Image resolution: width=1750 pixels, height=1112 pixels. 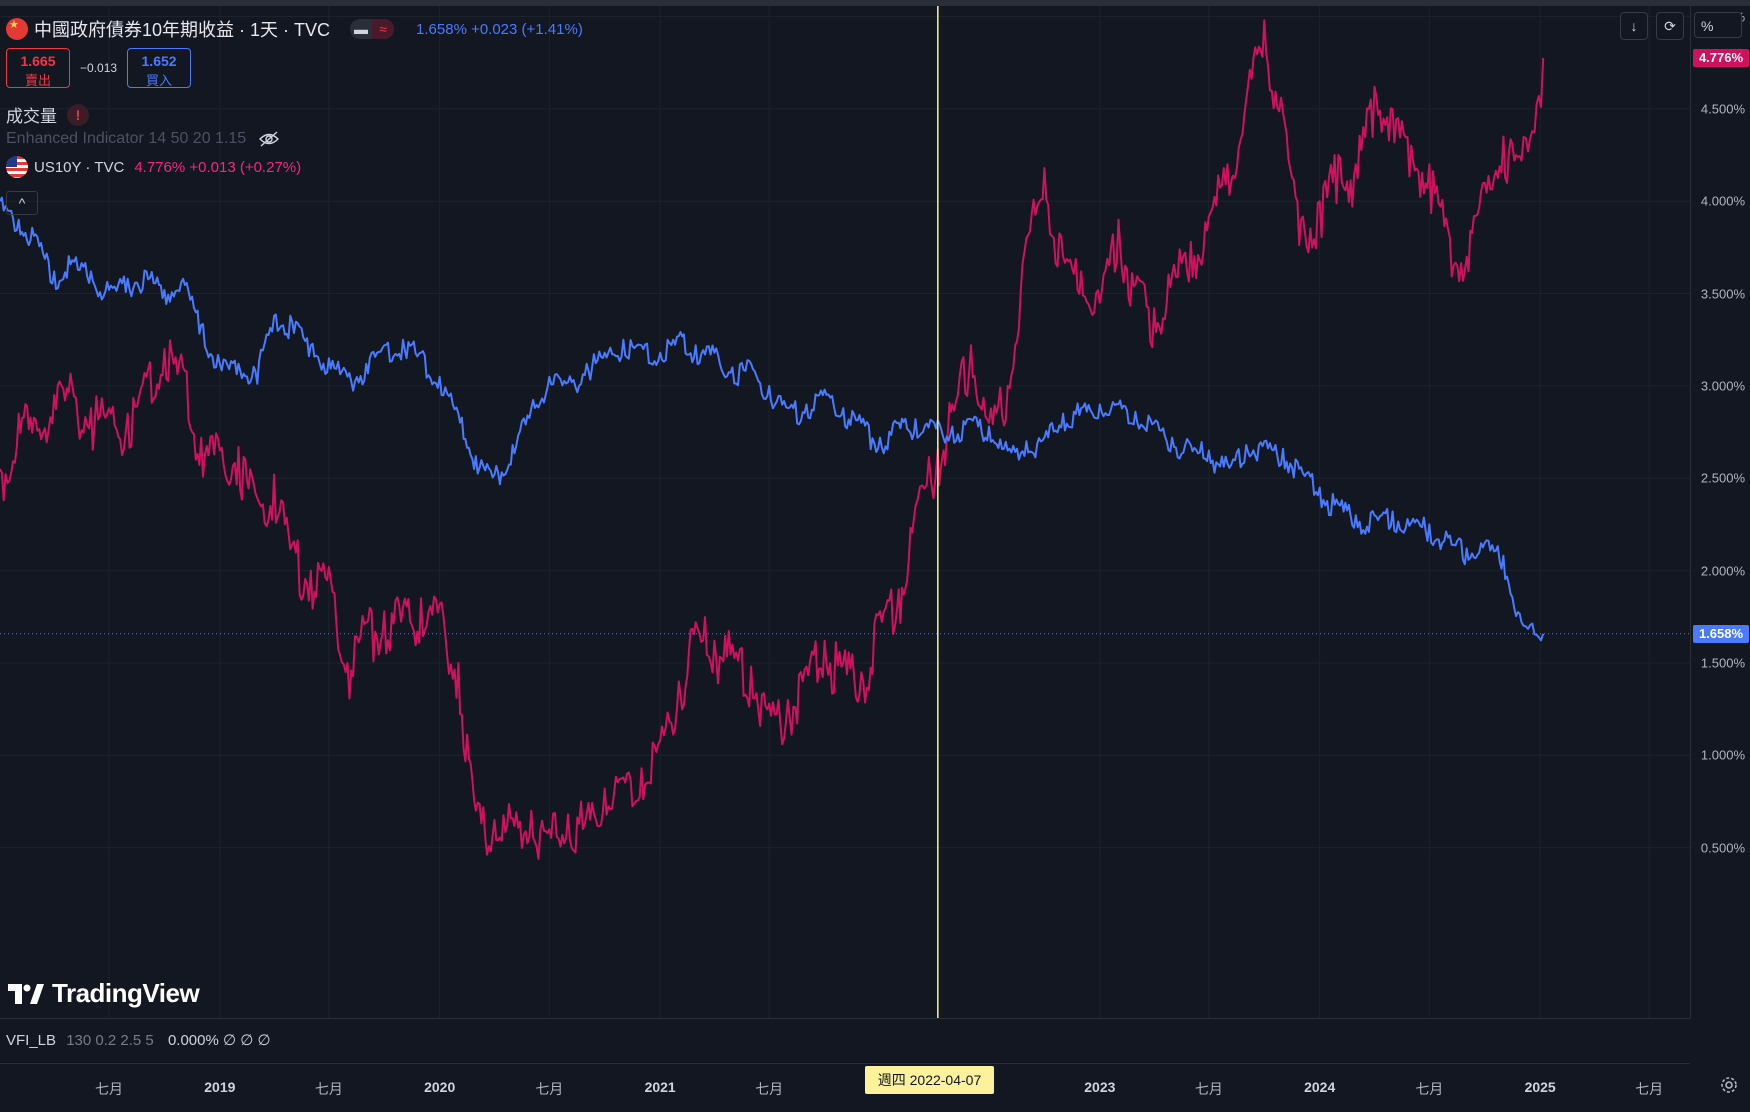 What do you see at coordinates (1722, 478) in the screenshot?
I see `price-tick-label: 2.500%` at bounding box center [1722, 478].